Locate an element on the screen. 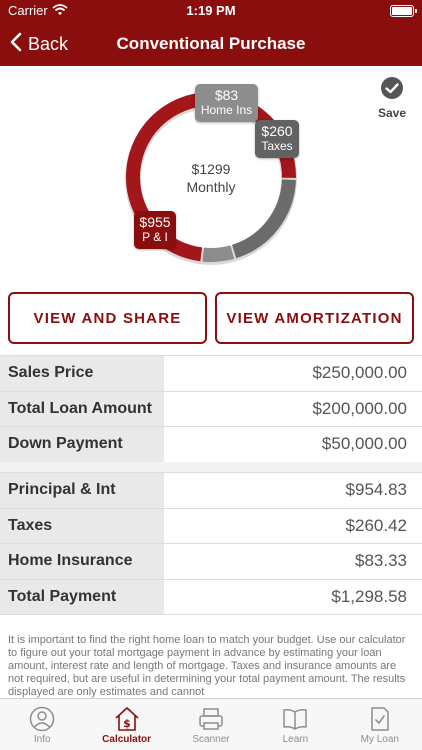 The width and height of the screenshot is (422, 750). table-row: Sales Price $250,000.00 is located at coordinates (211, 374).